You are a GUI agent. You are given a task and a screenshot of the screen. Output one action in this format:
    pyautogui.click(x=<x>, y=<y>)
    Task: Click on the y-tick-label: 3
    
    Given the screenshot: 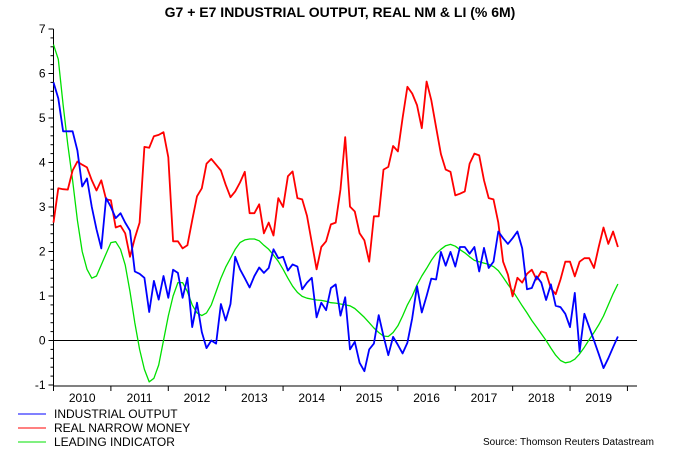 What is the action you would take?
    pyautogui.click(x=42, y=207)
    